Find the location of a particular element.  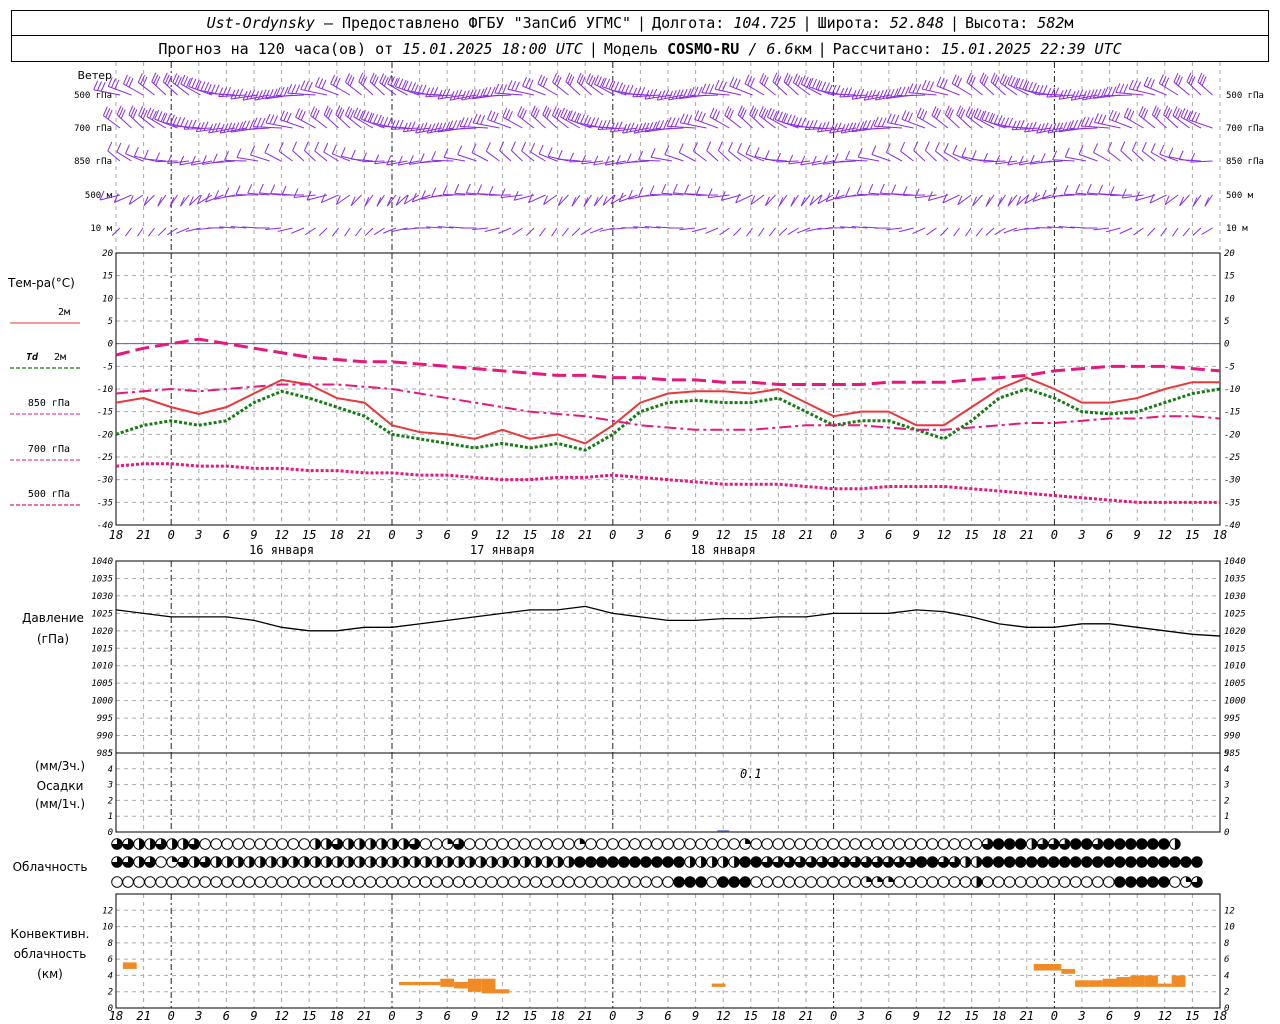

pres-ytick-left: 1025 is located at coordinates (102, 614).